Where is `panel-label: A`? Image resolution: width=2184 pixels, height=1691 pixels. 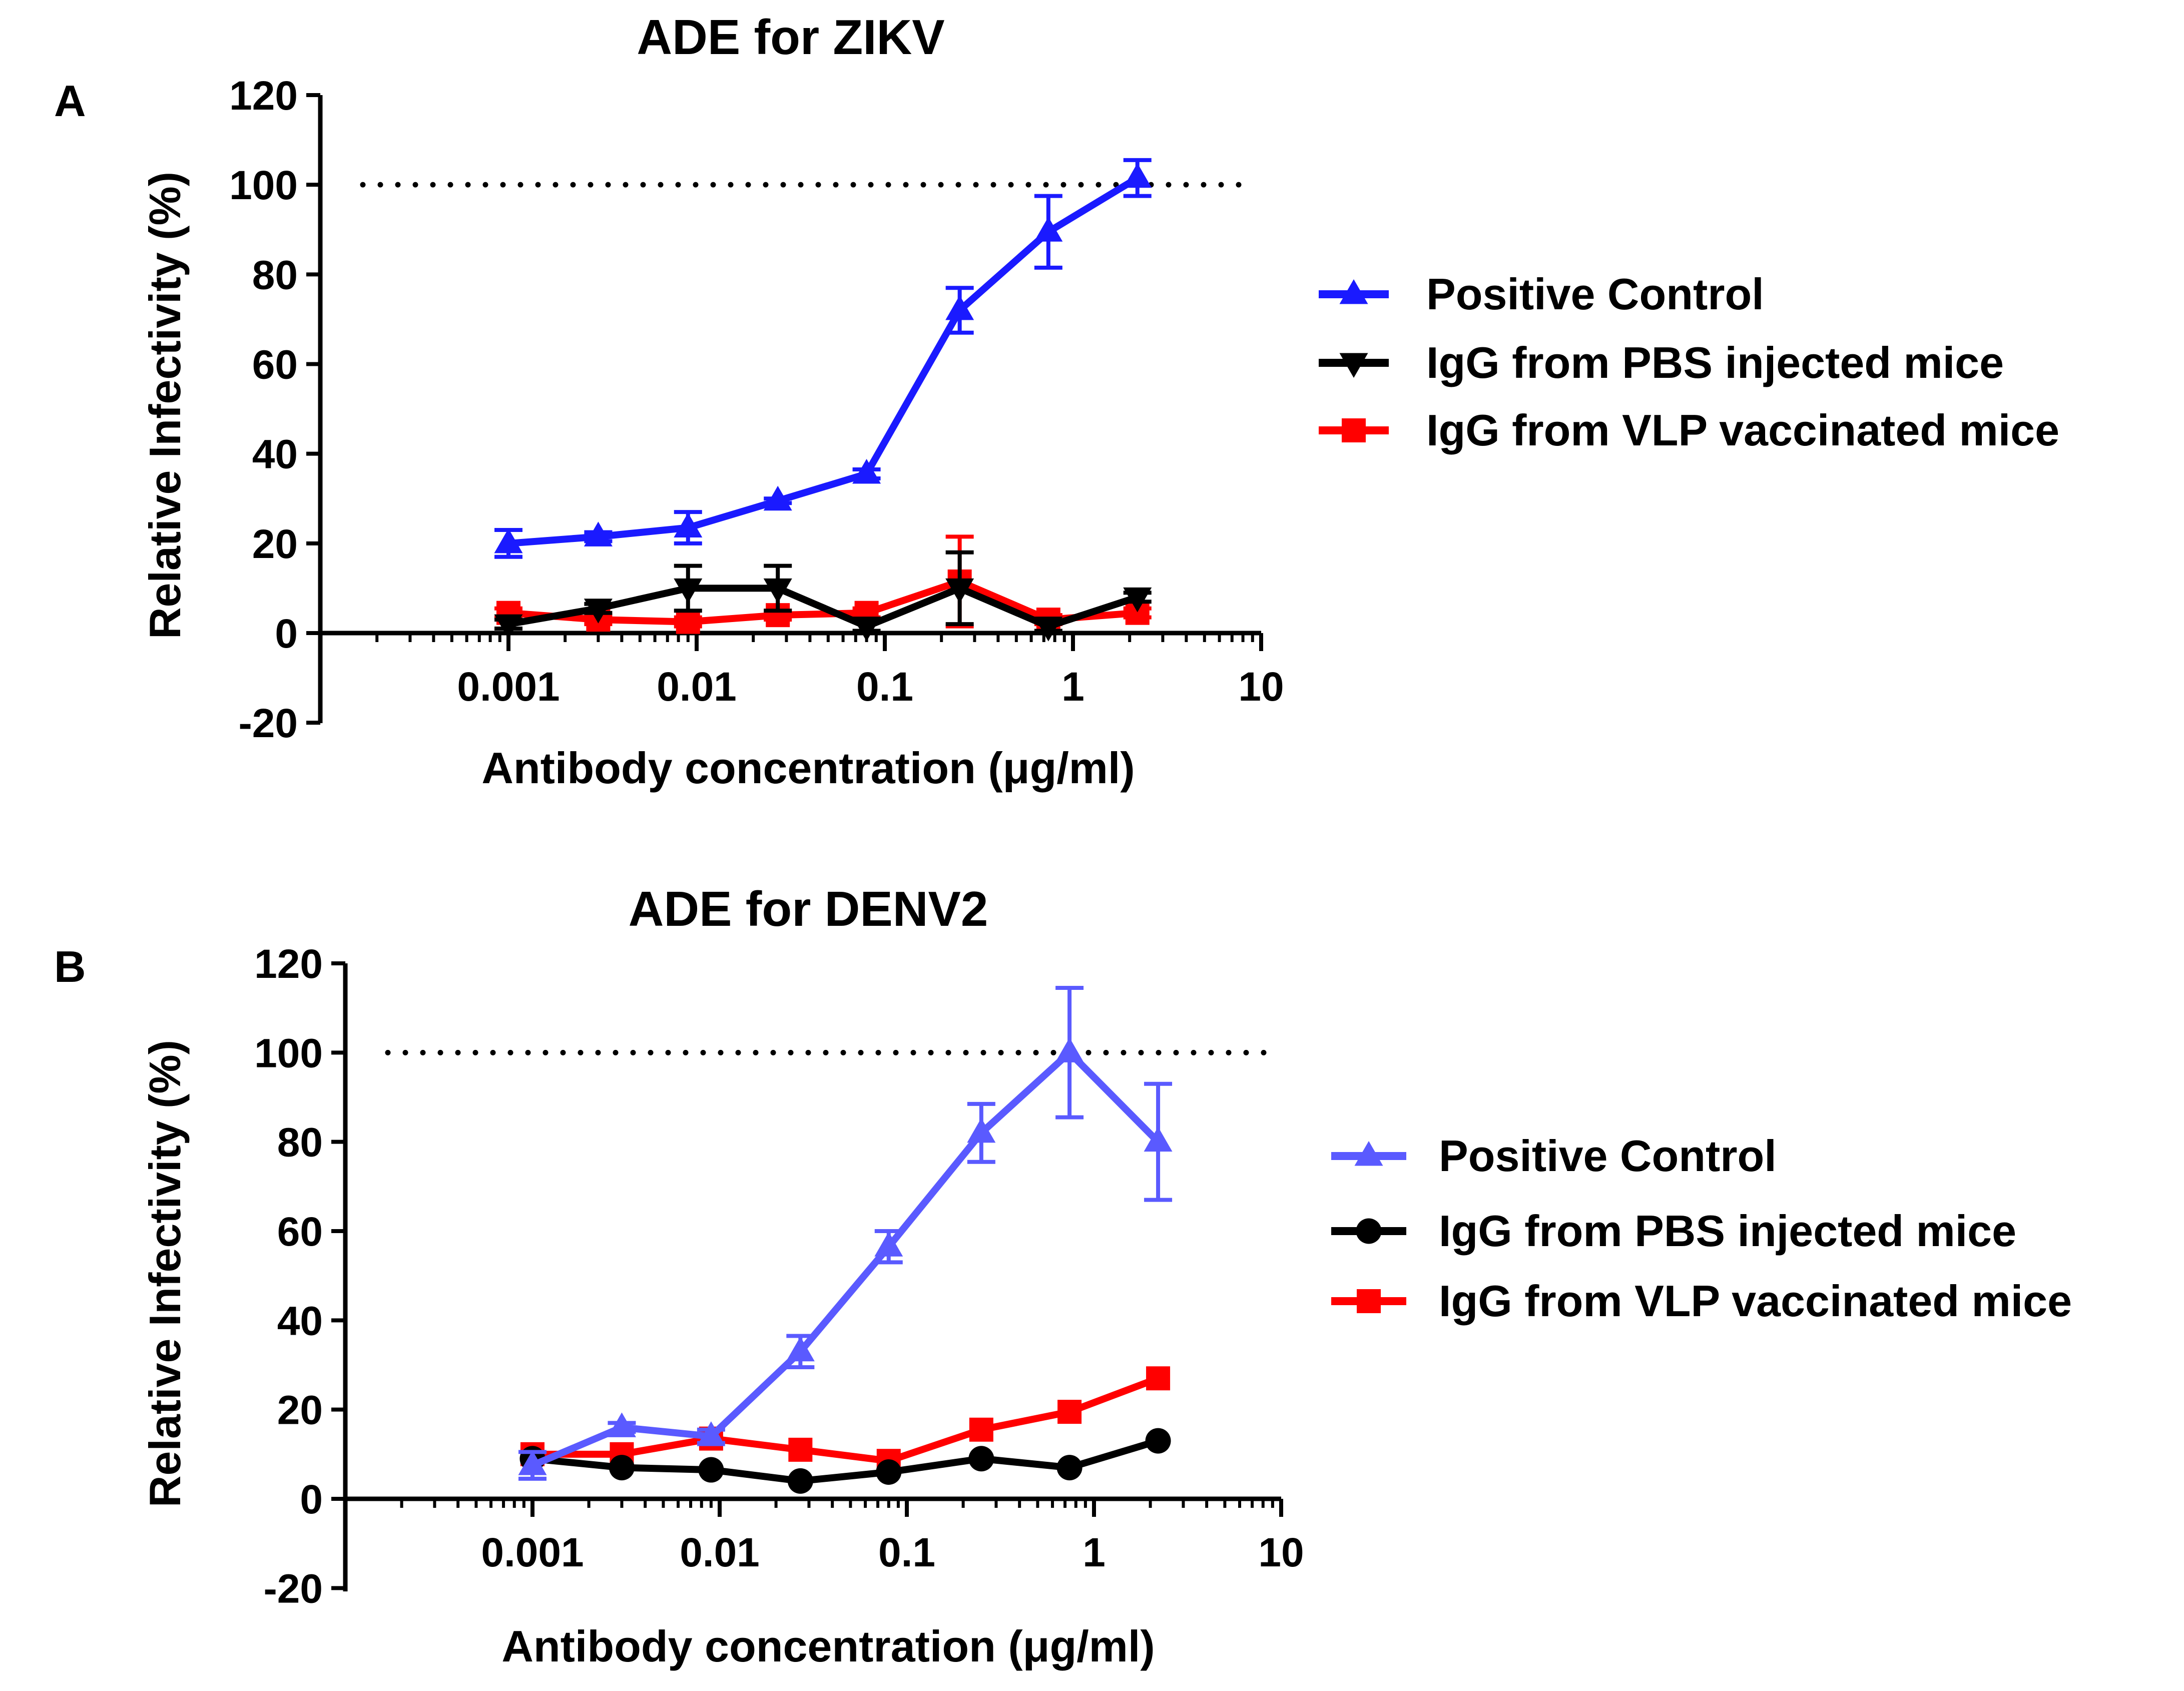 panel-label: A is located at coordinates (70, 101).